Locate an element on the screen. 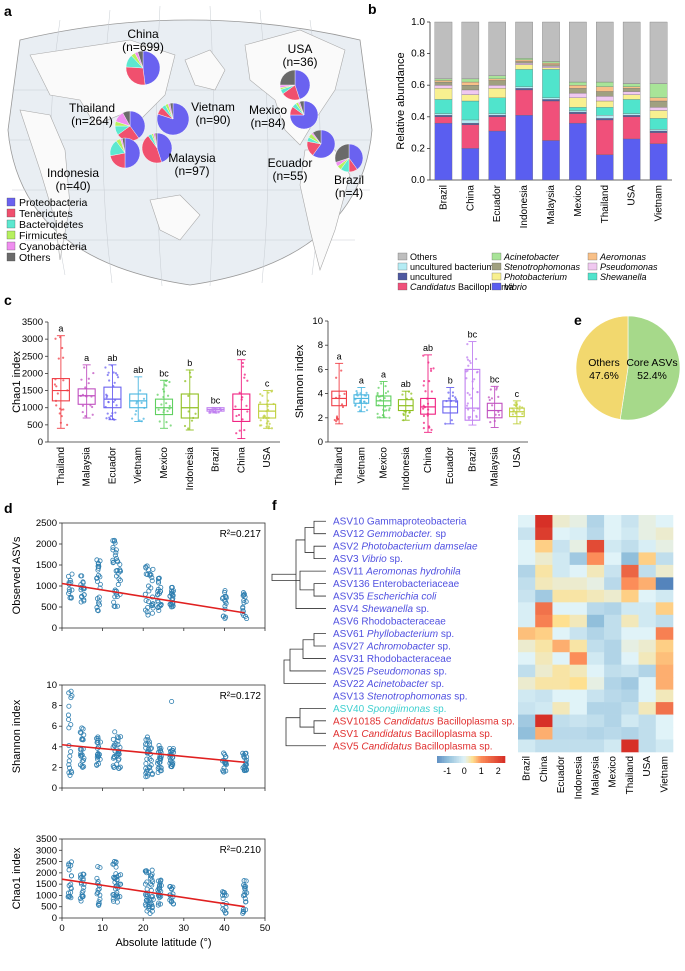  pie-slice-core-asvs is located at coordinates (650, 368).